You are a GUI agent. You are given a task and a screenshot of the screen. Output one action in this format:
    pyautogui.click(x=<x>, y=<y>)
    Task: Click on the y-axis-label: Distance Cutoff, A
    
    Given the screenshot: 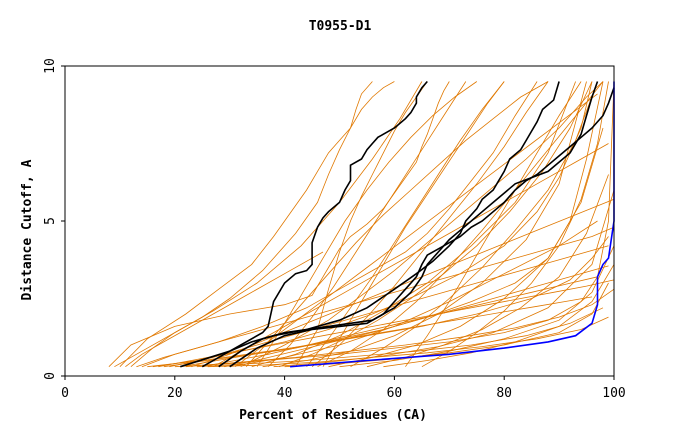 What is the action you would take?
    pyautogui.click(x=27, y=229)
    